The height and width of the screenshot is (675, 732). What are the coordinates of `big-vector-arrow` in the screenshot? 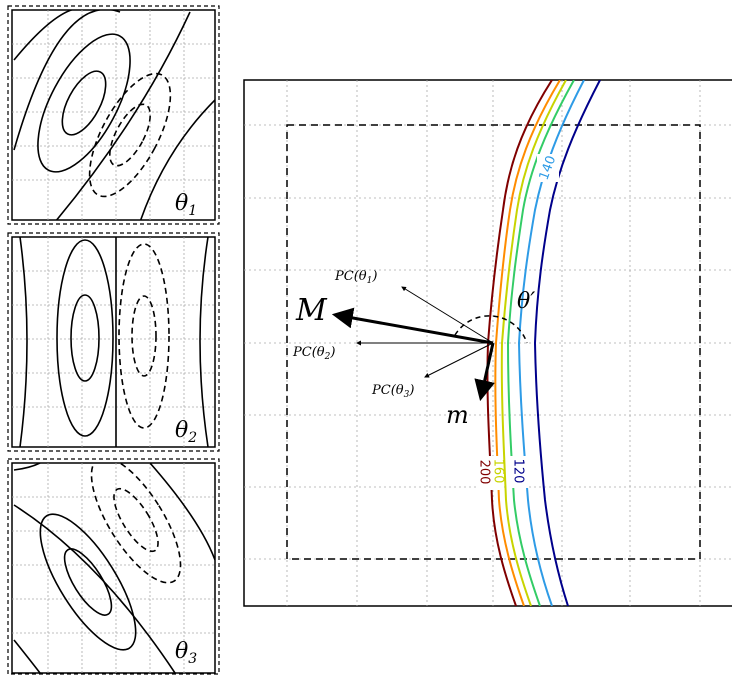 It's located at (412, 326).